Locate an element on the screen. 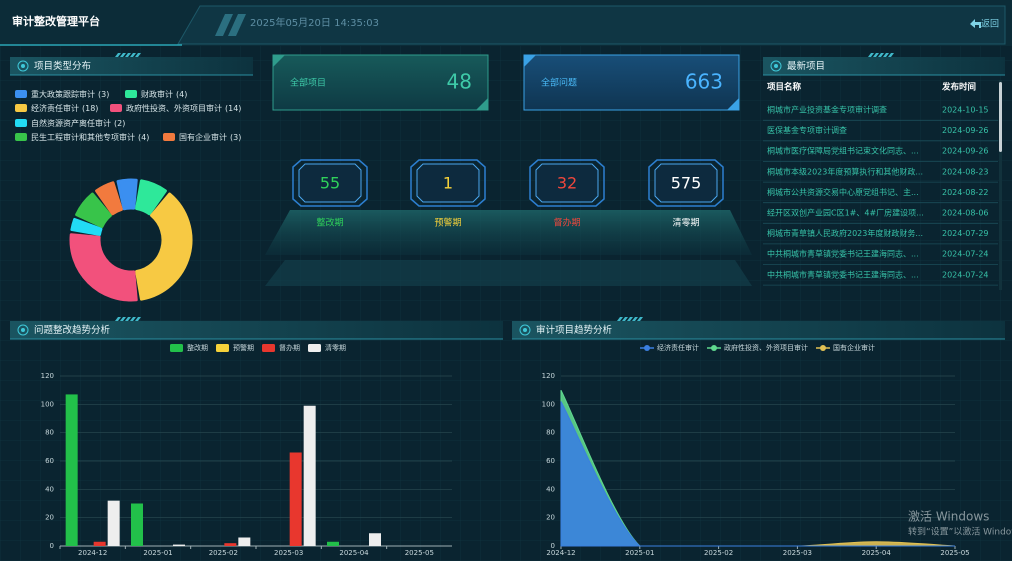 The image size is (1012, 561). summary-label: 全部问题 is located at coordinates (559, 83).